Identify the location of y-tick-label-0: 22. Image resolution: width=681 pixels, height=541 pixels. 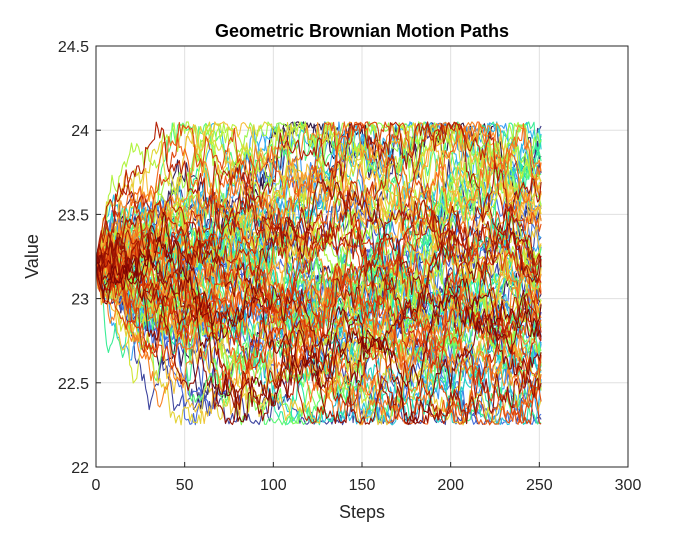
(80, 468).